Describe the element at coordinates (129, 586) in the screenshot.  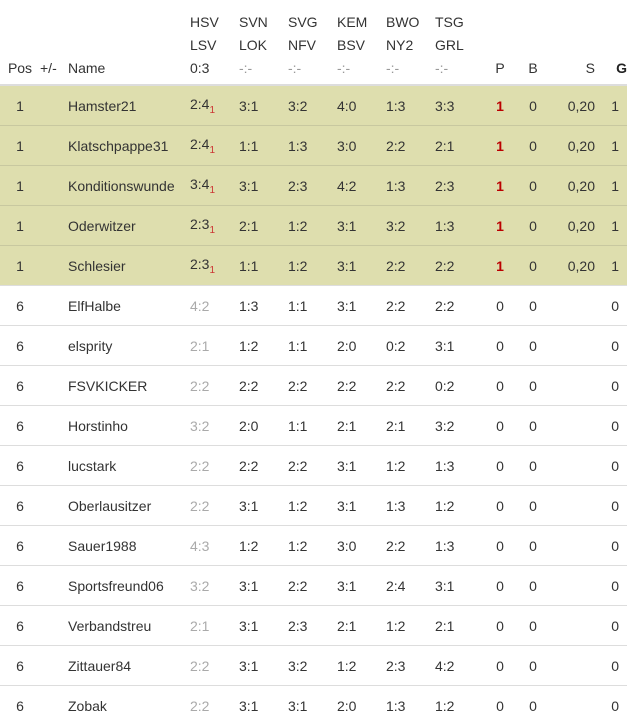
I see `player-name: Sportsfreund06` at that location.